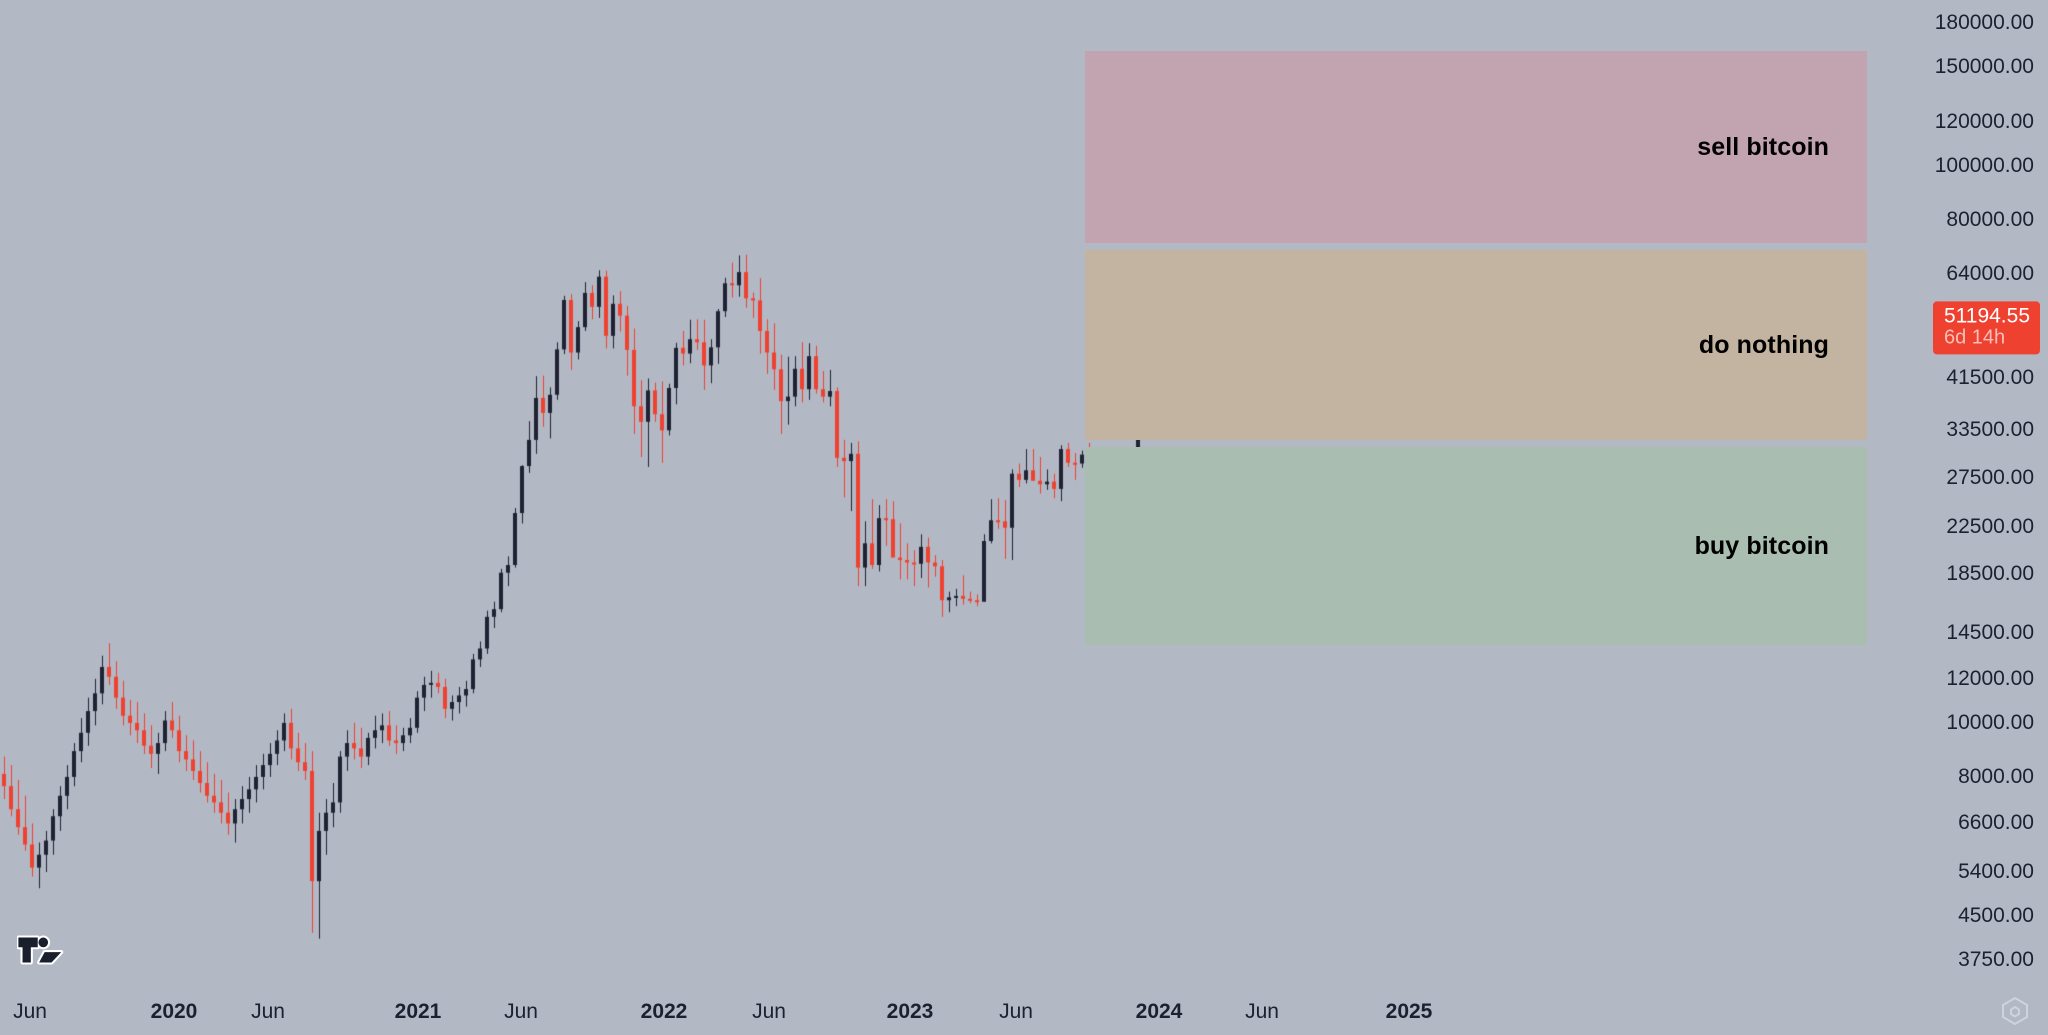 This screenshot has width=2048, height=1035. I want to click on price-tick: 18500.00, so click(1990, 574).